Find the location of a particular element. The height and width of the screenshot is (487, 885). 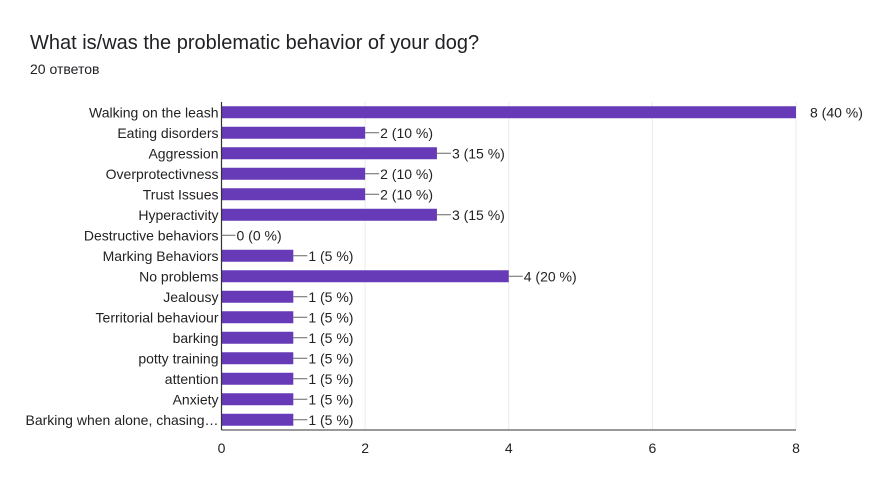

x-tick-label-8: 8 is located at coordinates (796, 448).